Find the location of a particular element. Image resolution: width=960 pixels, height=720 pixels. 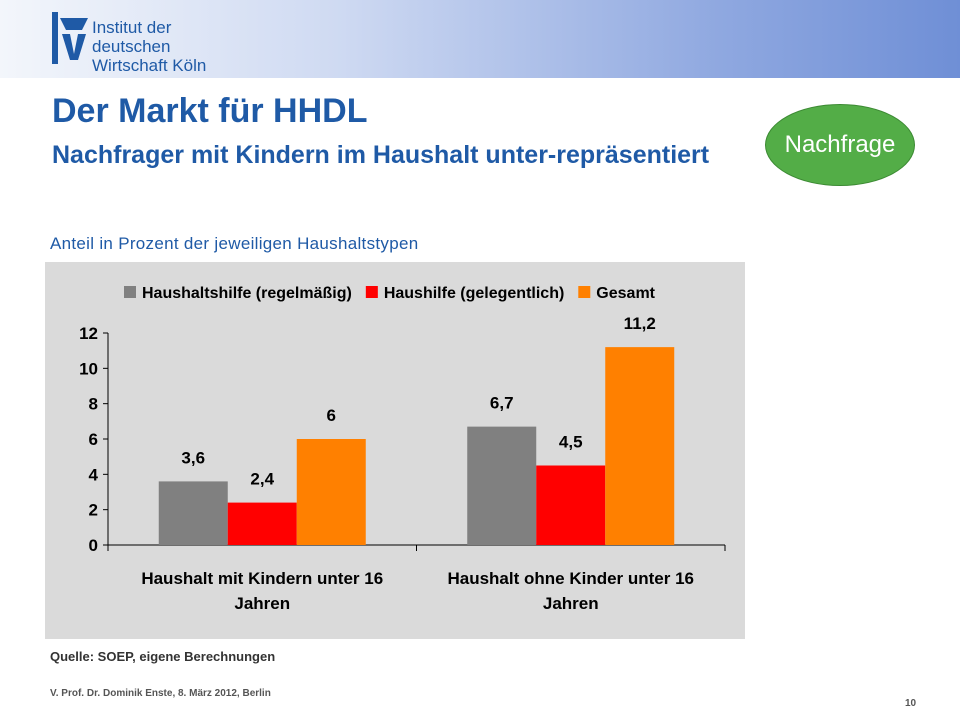

page-title: Der Markt für HHDL is located at coordinates (210, 111).